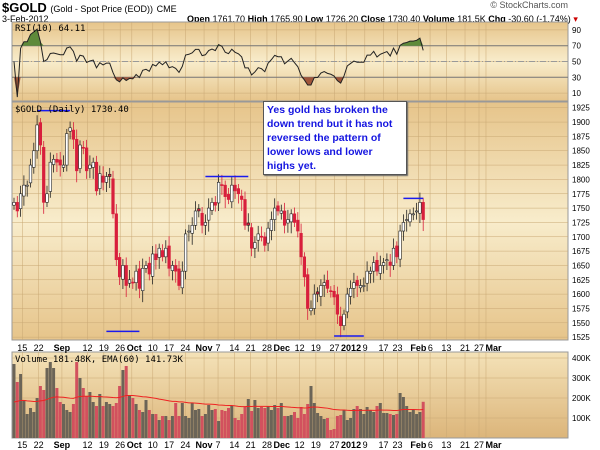 The height and width of the screenshot is (450, 600). Describe the element at coordinates (529, 5) in the screenshot. I see `brand-logo: © StockCharts.com` at that location.